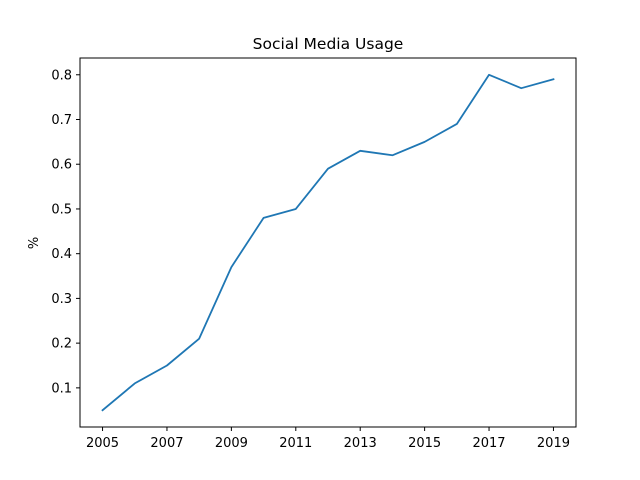 The image size is (640, 480). I want to click on x-tick-label: 2011, so click(295, 443).